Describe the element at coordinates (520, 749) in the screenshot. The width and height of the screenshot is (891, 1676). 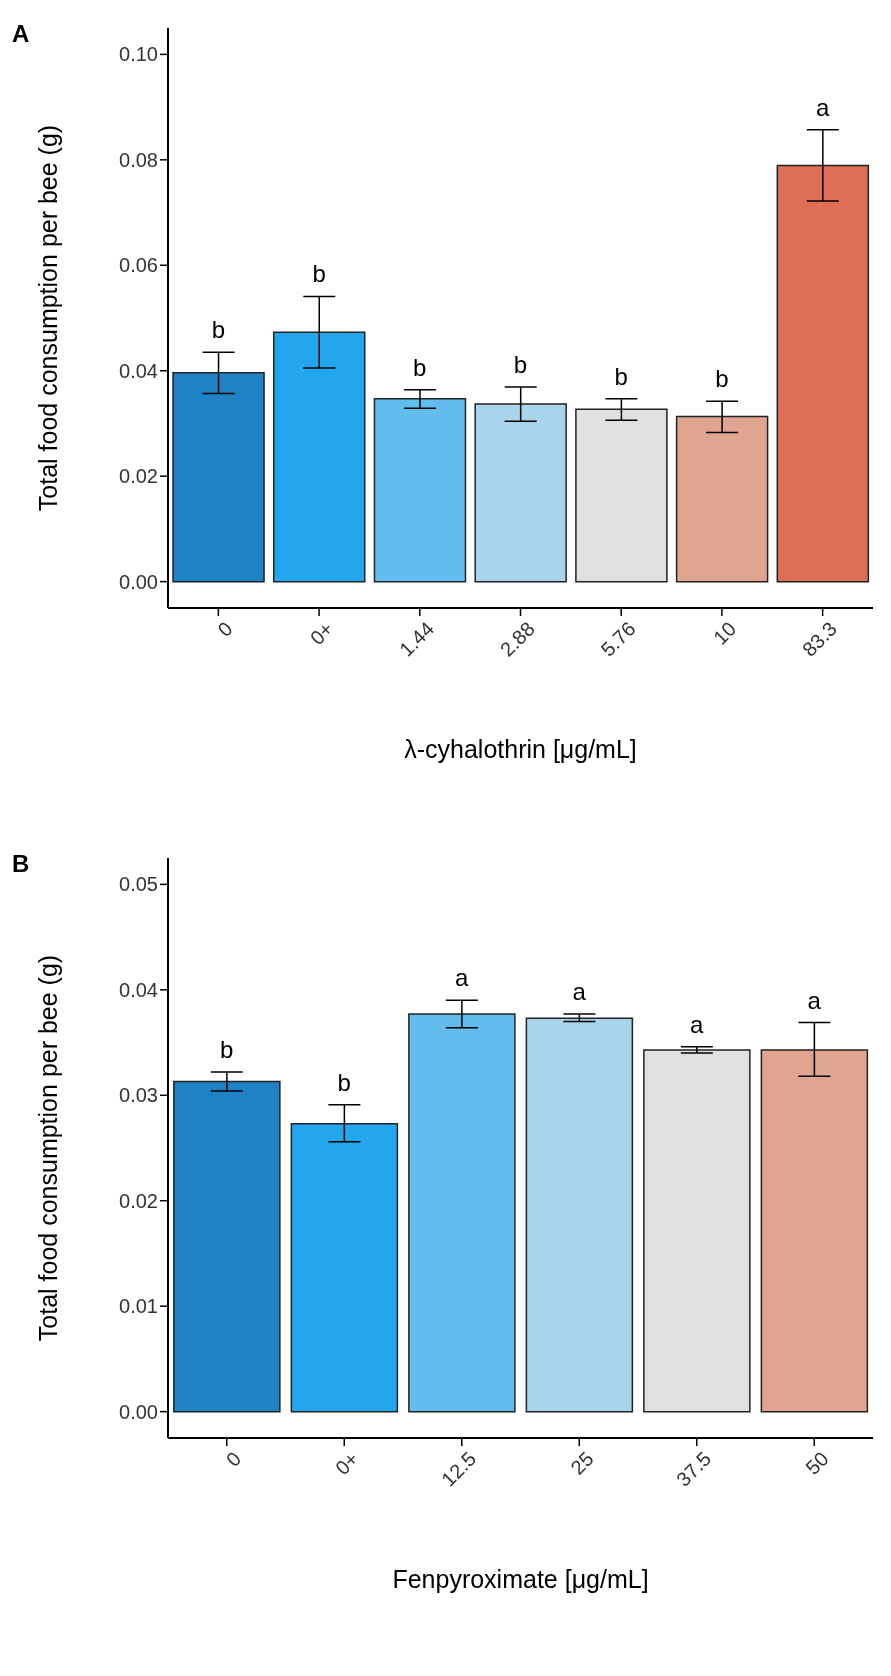
I see `x-axis-title: λ-cyhalothrin [μg/mL]` at that location.